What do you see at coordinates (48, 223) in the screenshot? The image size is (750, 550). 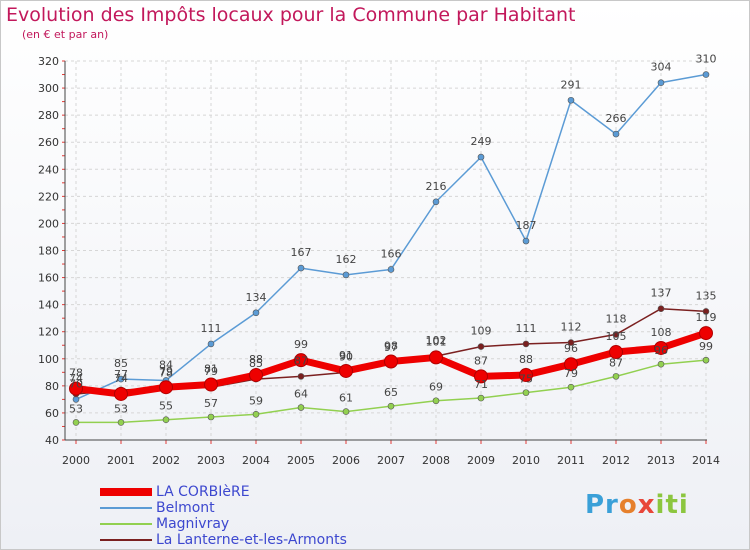 I see `y-tick-label: 200` at bounding box center [48, 223].